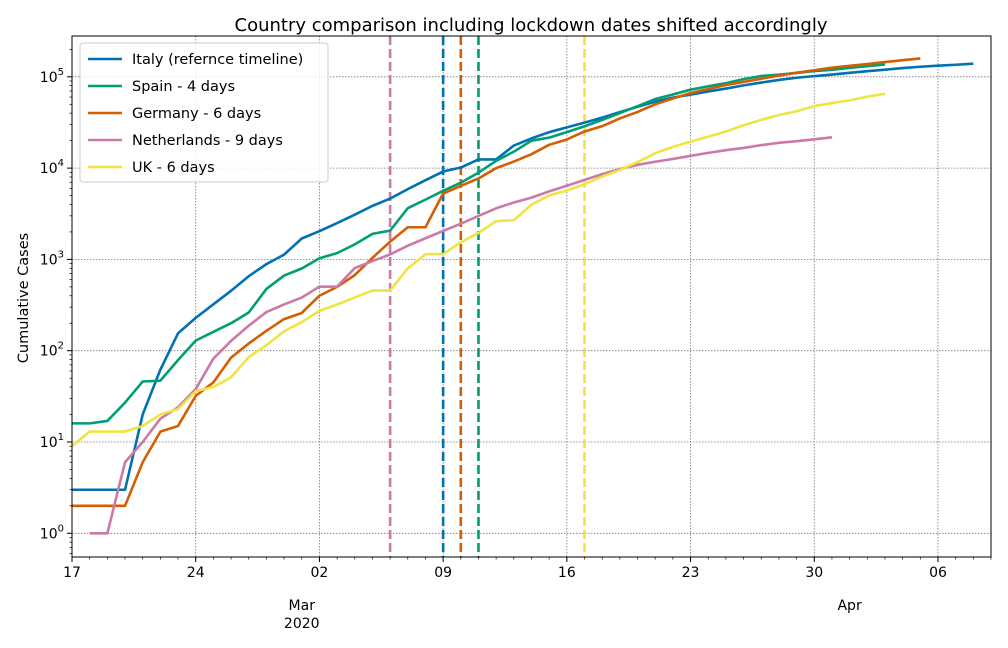  I want to click on x-tick-label: 30, so click(814, 573).